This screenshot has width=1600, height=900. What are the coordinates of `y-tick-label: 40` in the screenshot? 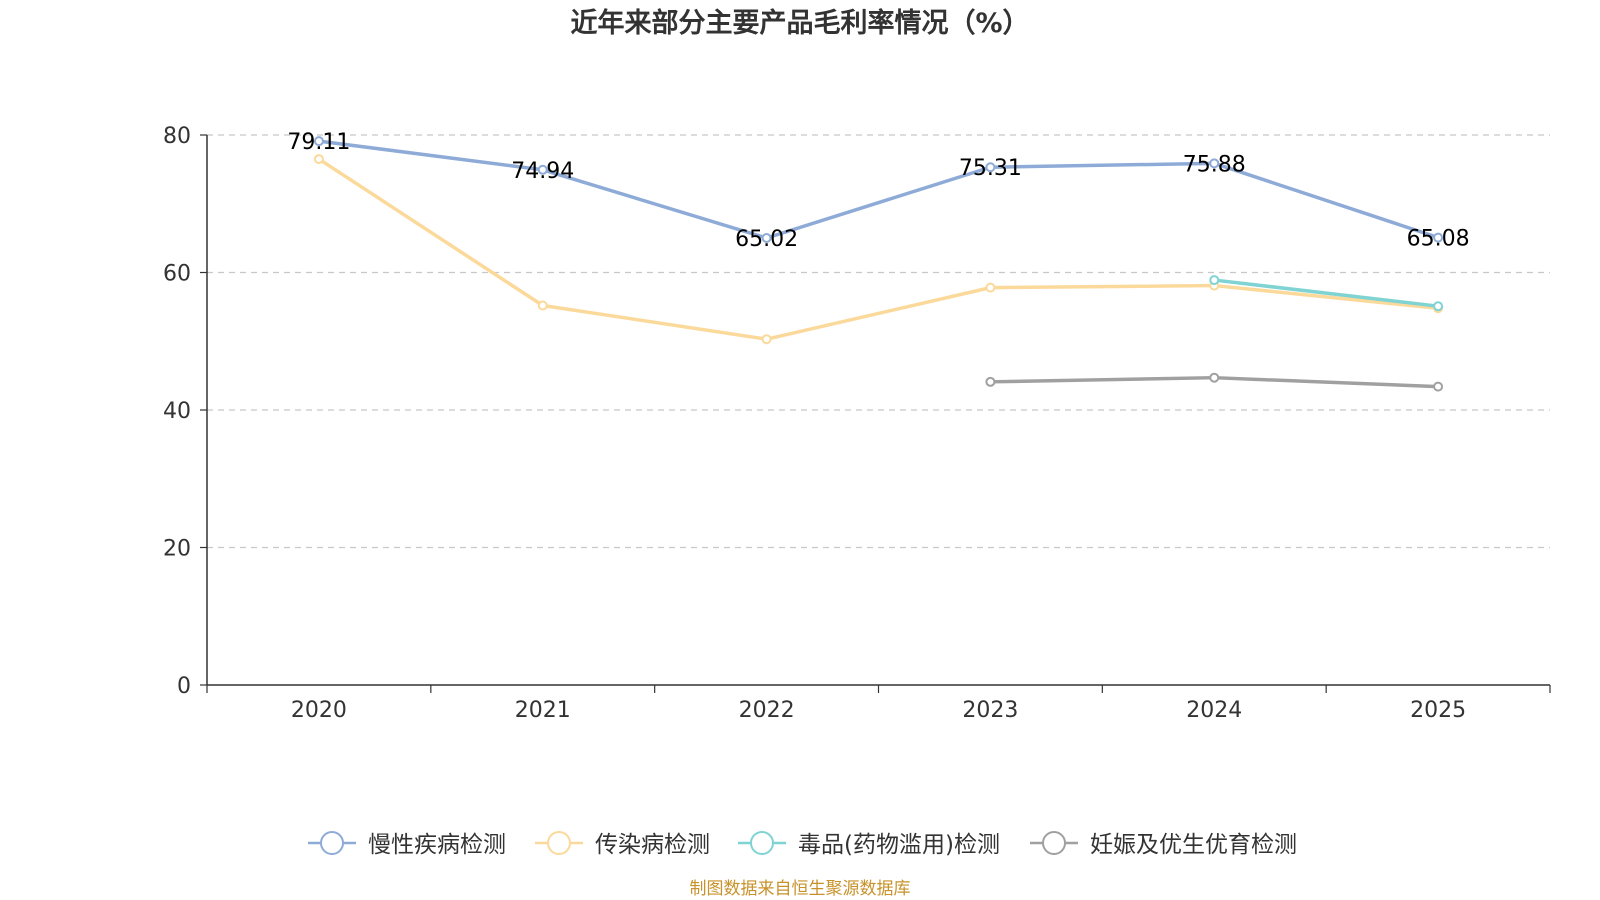 It's located at (177, 411).